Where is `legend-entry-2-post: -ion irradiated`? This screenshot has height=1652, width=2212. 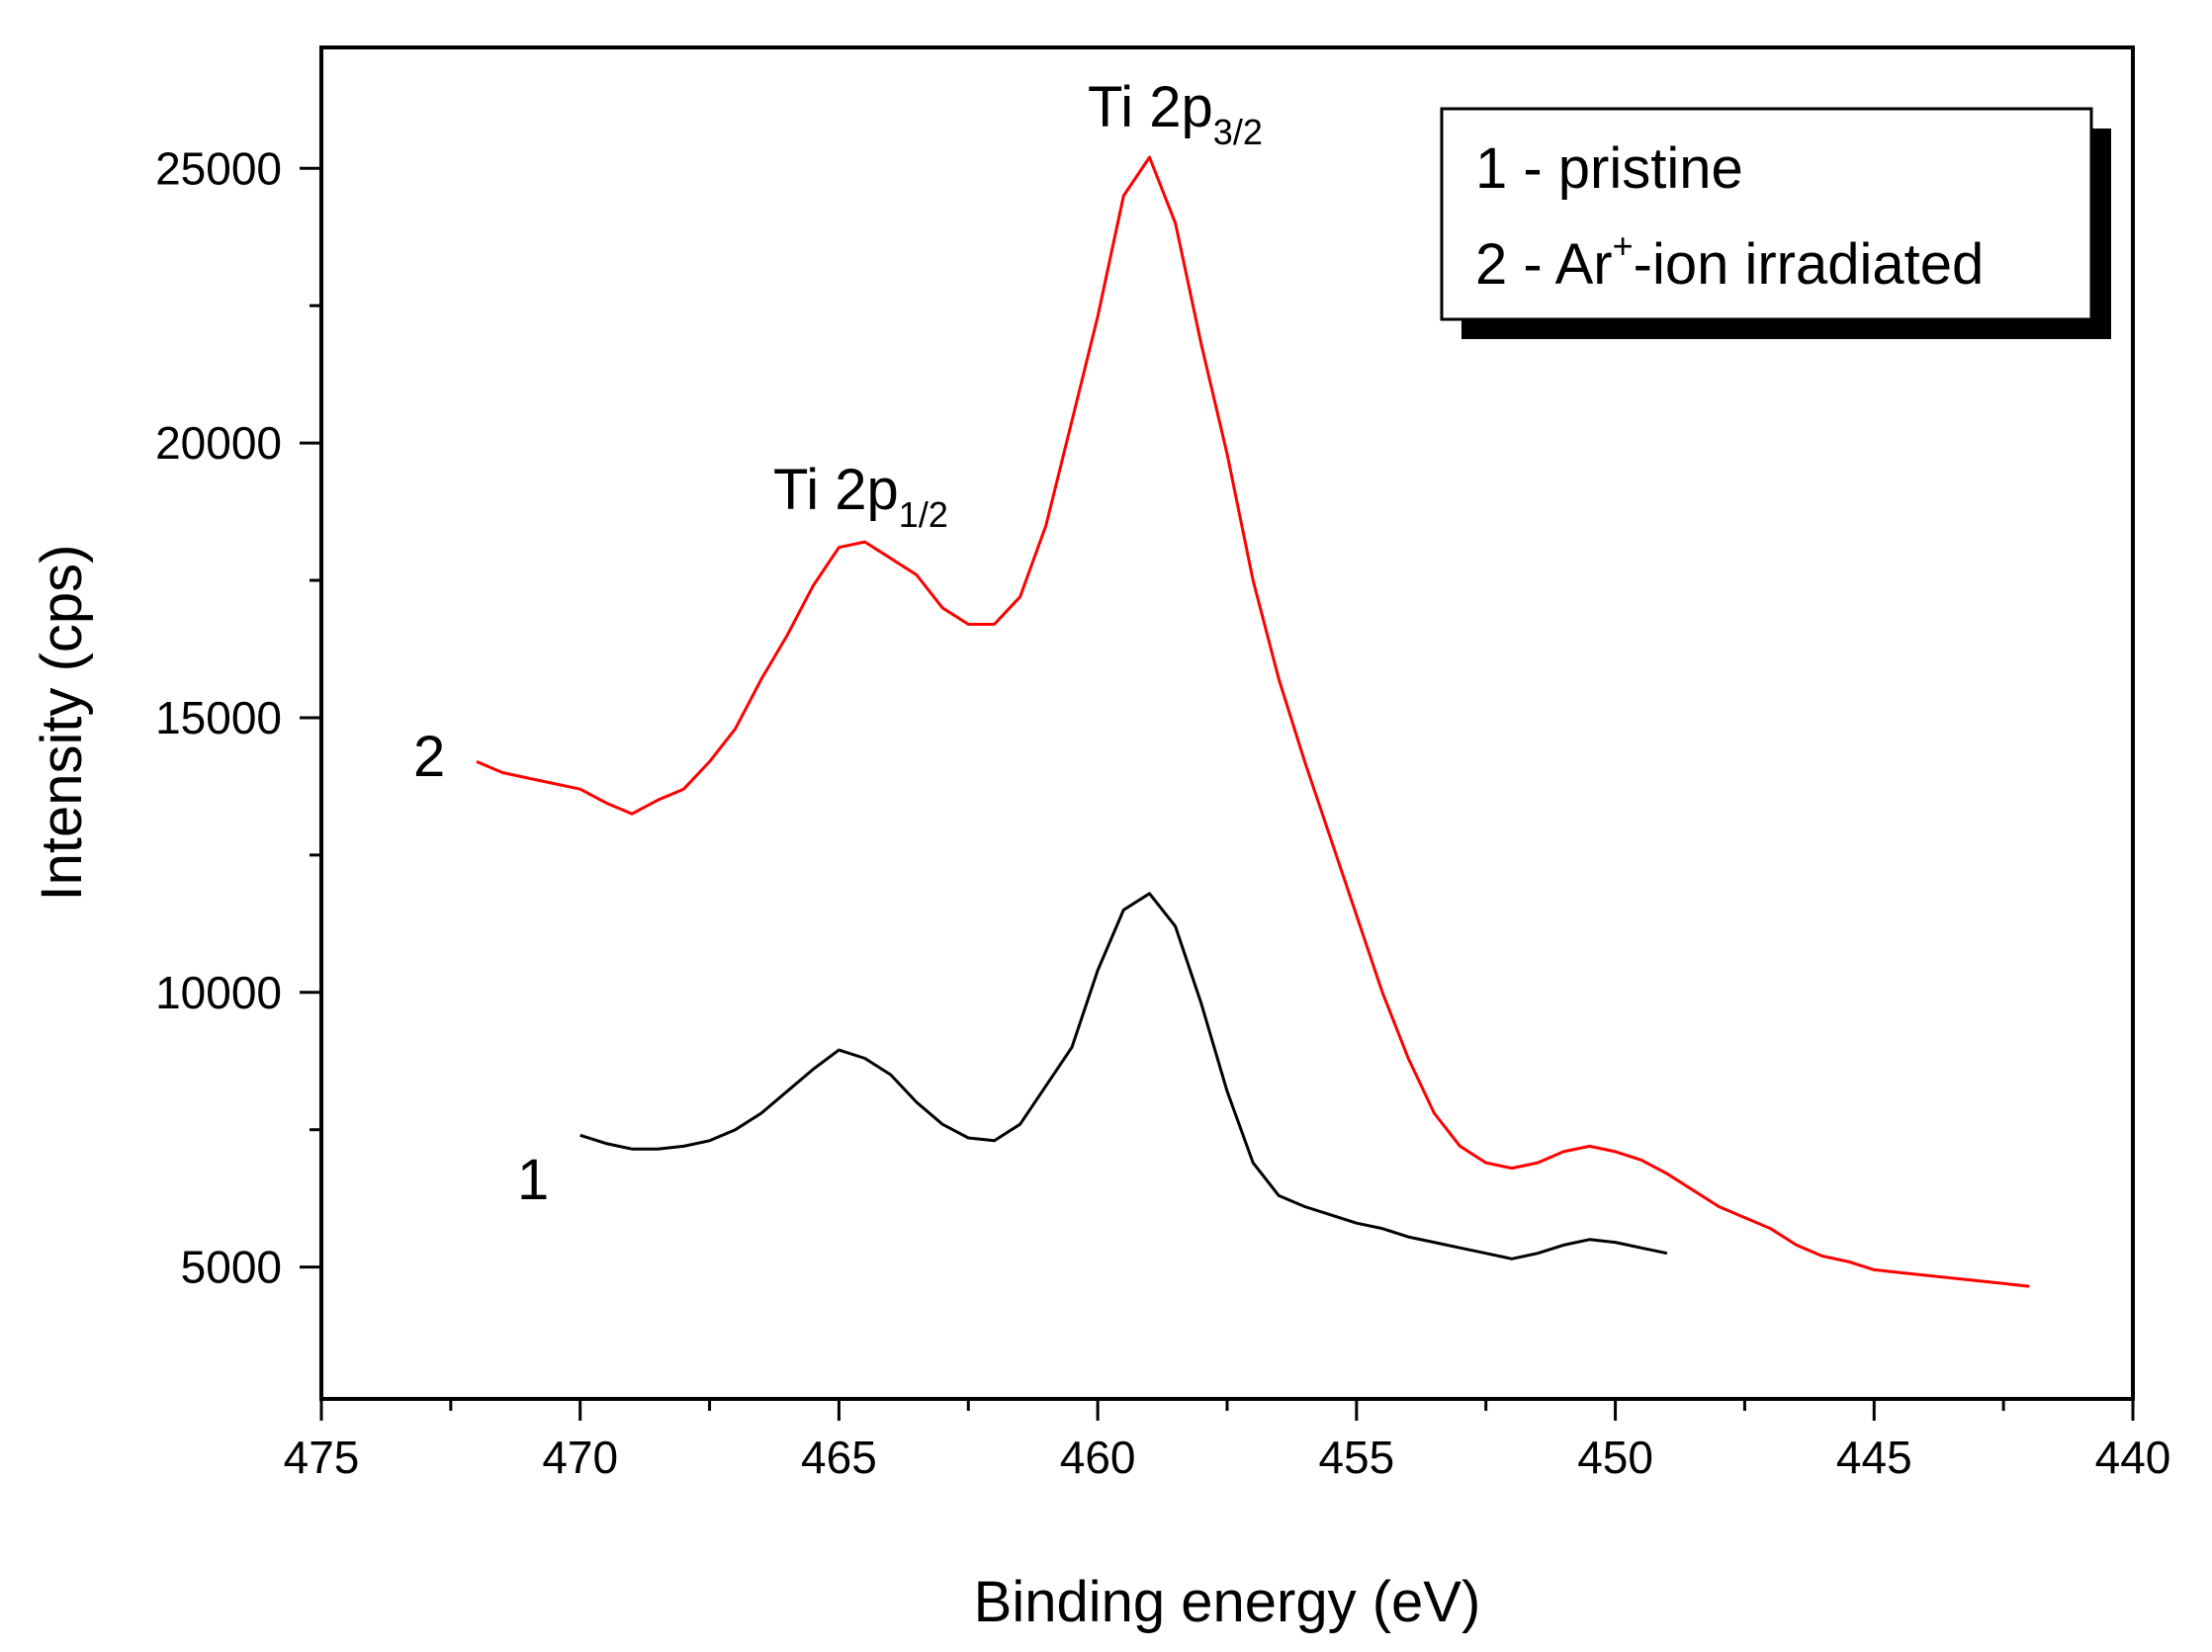
legend-entry-2-post: -ion irradiated is located at coordinates (1810, 264).